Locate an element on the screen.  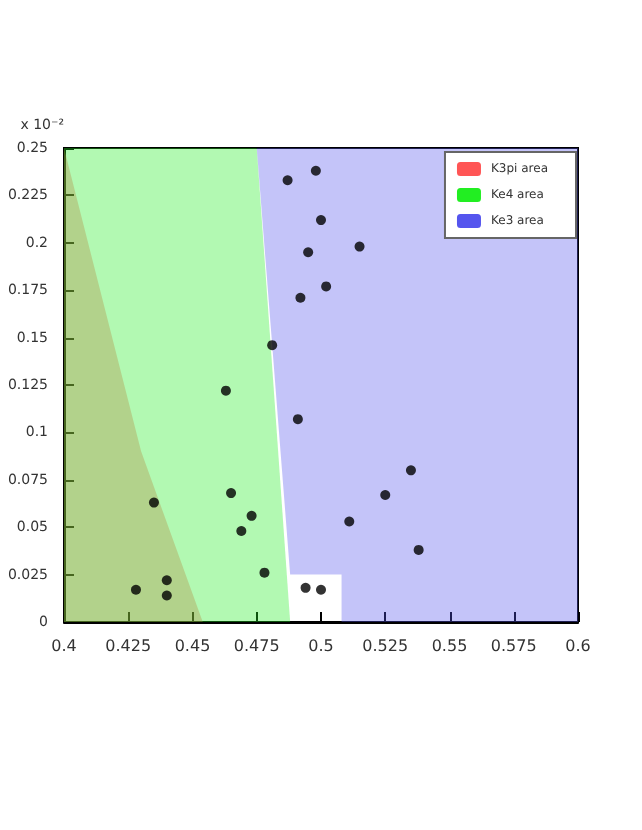
x-tick-label: 0.525 is located at coordinates (385, 646).